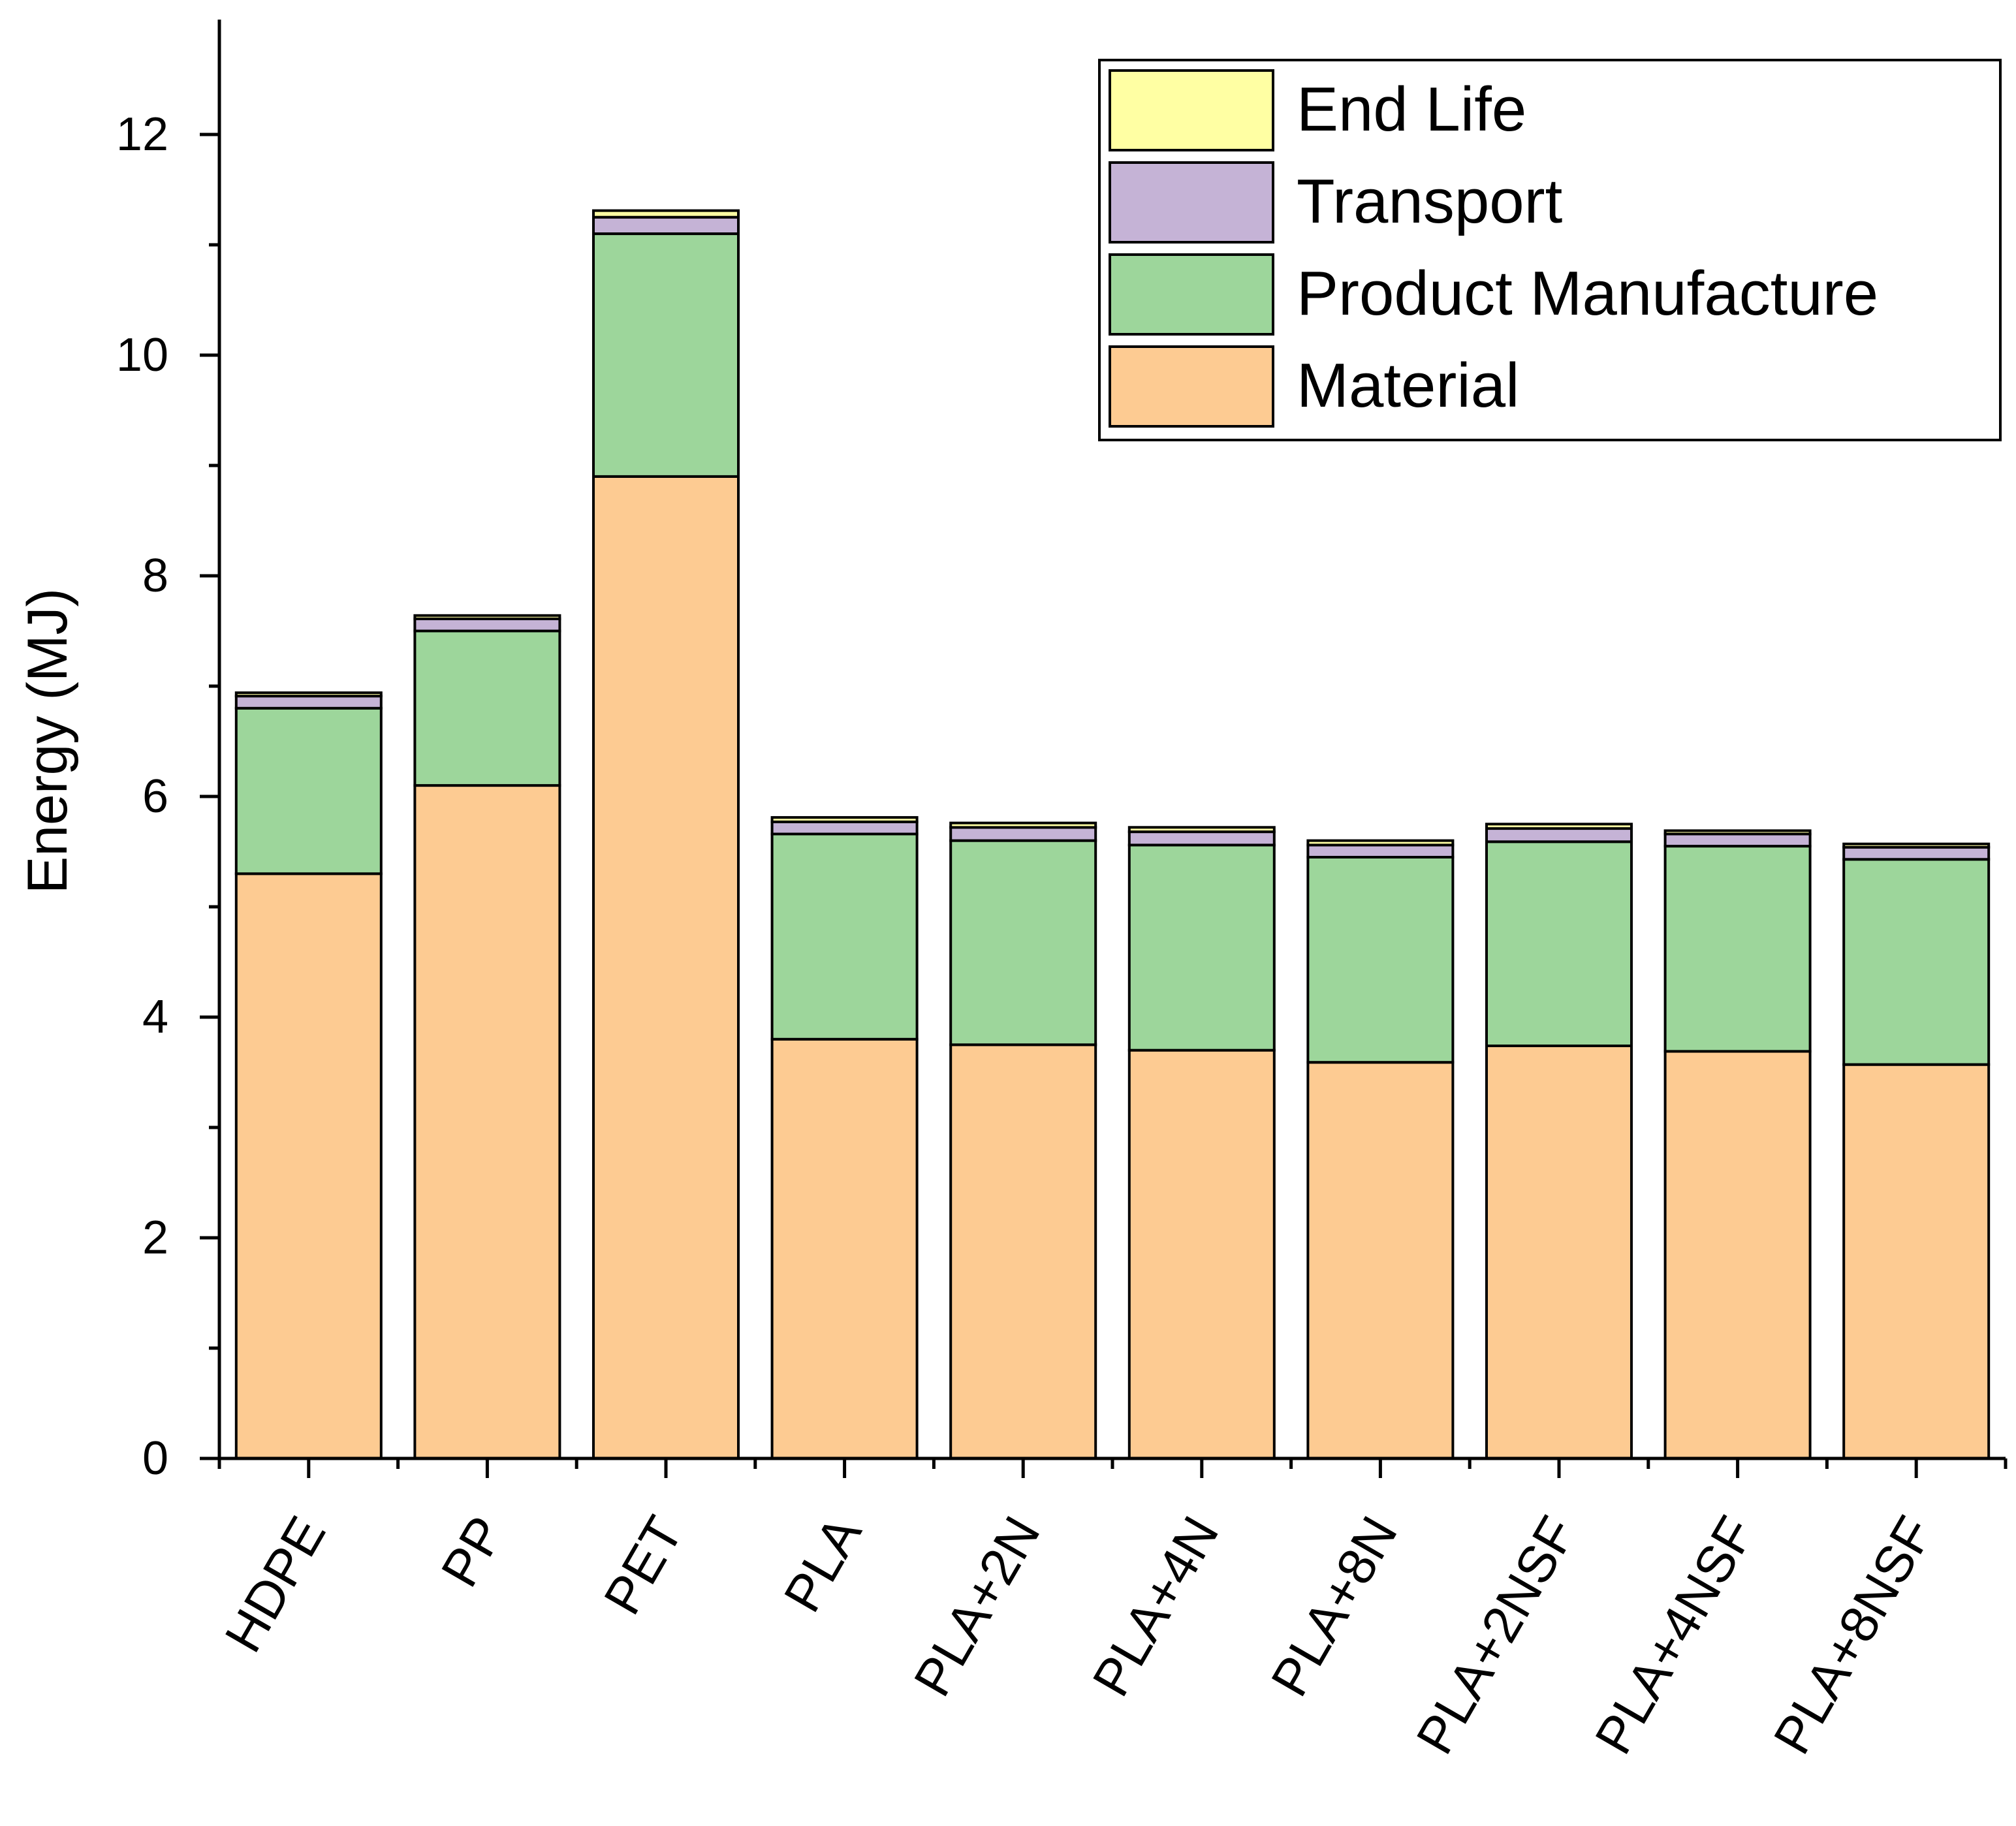 The height and width of the screenshot is (1826, 2016). What do you see at coordinates (1916, 845) in the screenshot?
I see `bar-segment-pla+8nsf-end-life` at bounding box center [1916, 845].